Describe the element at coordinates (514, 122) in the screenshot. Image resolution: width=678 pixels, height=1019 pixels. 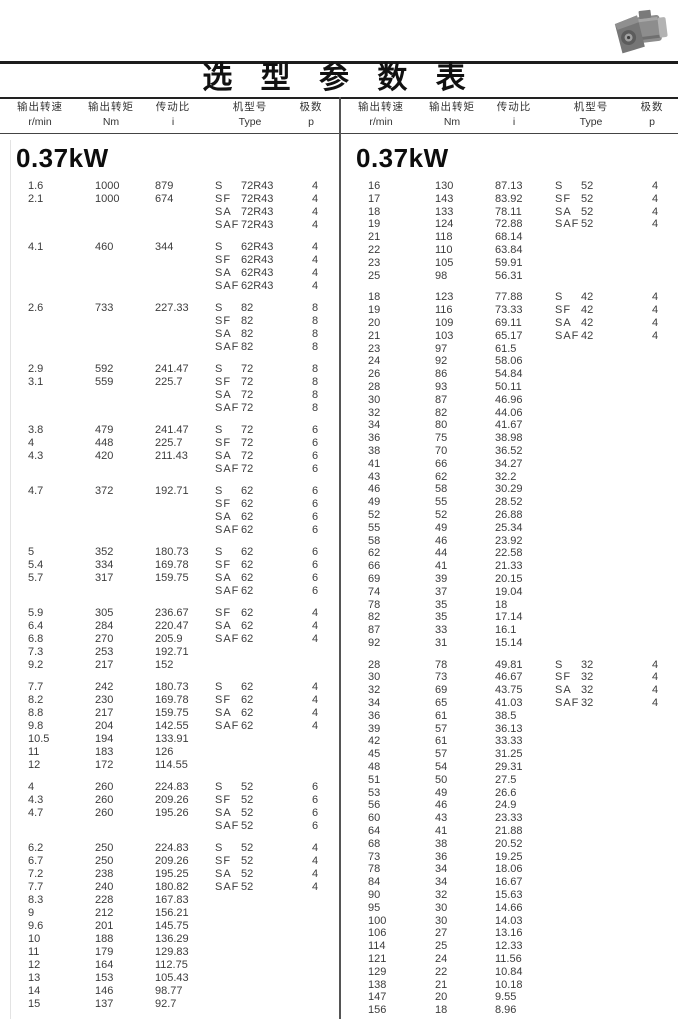
I see `column-header-unit: i` at that location.